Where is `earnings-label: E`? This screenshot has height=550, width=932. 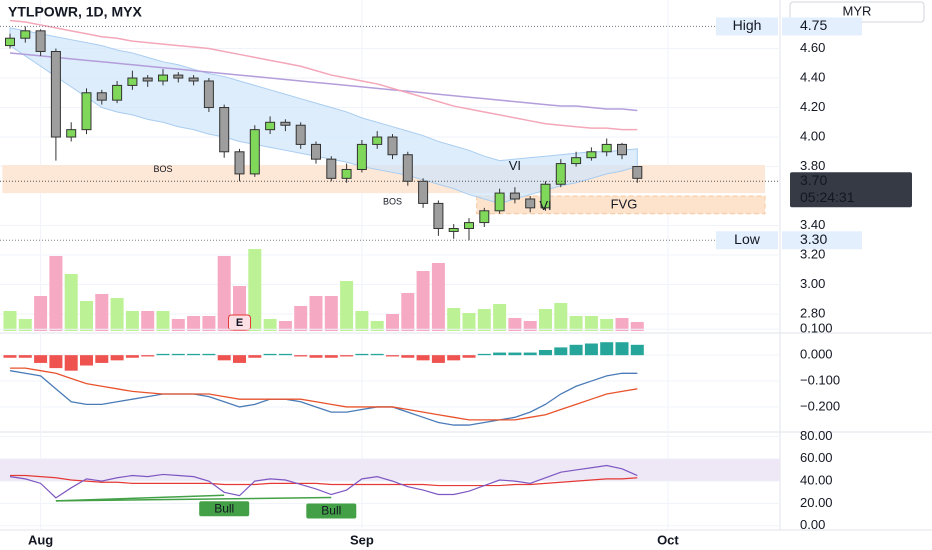 earnings-label: E is located at coordinates (239, 323).